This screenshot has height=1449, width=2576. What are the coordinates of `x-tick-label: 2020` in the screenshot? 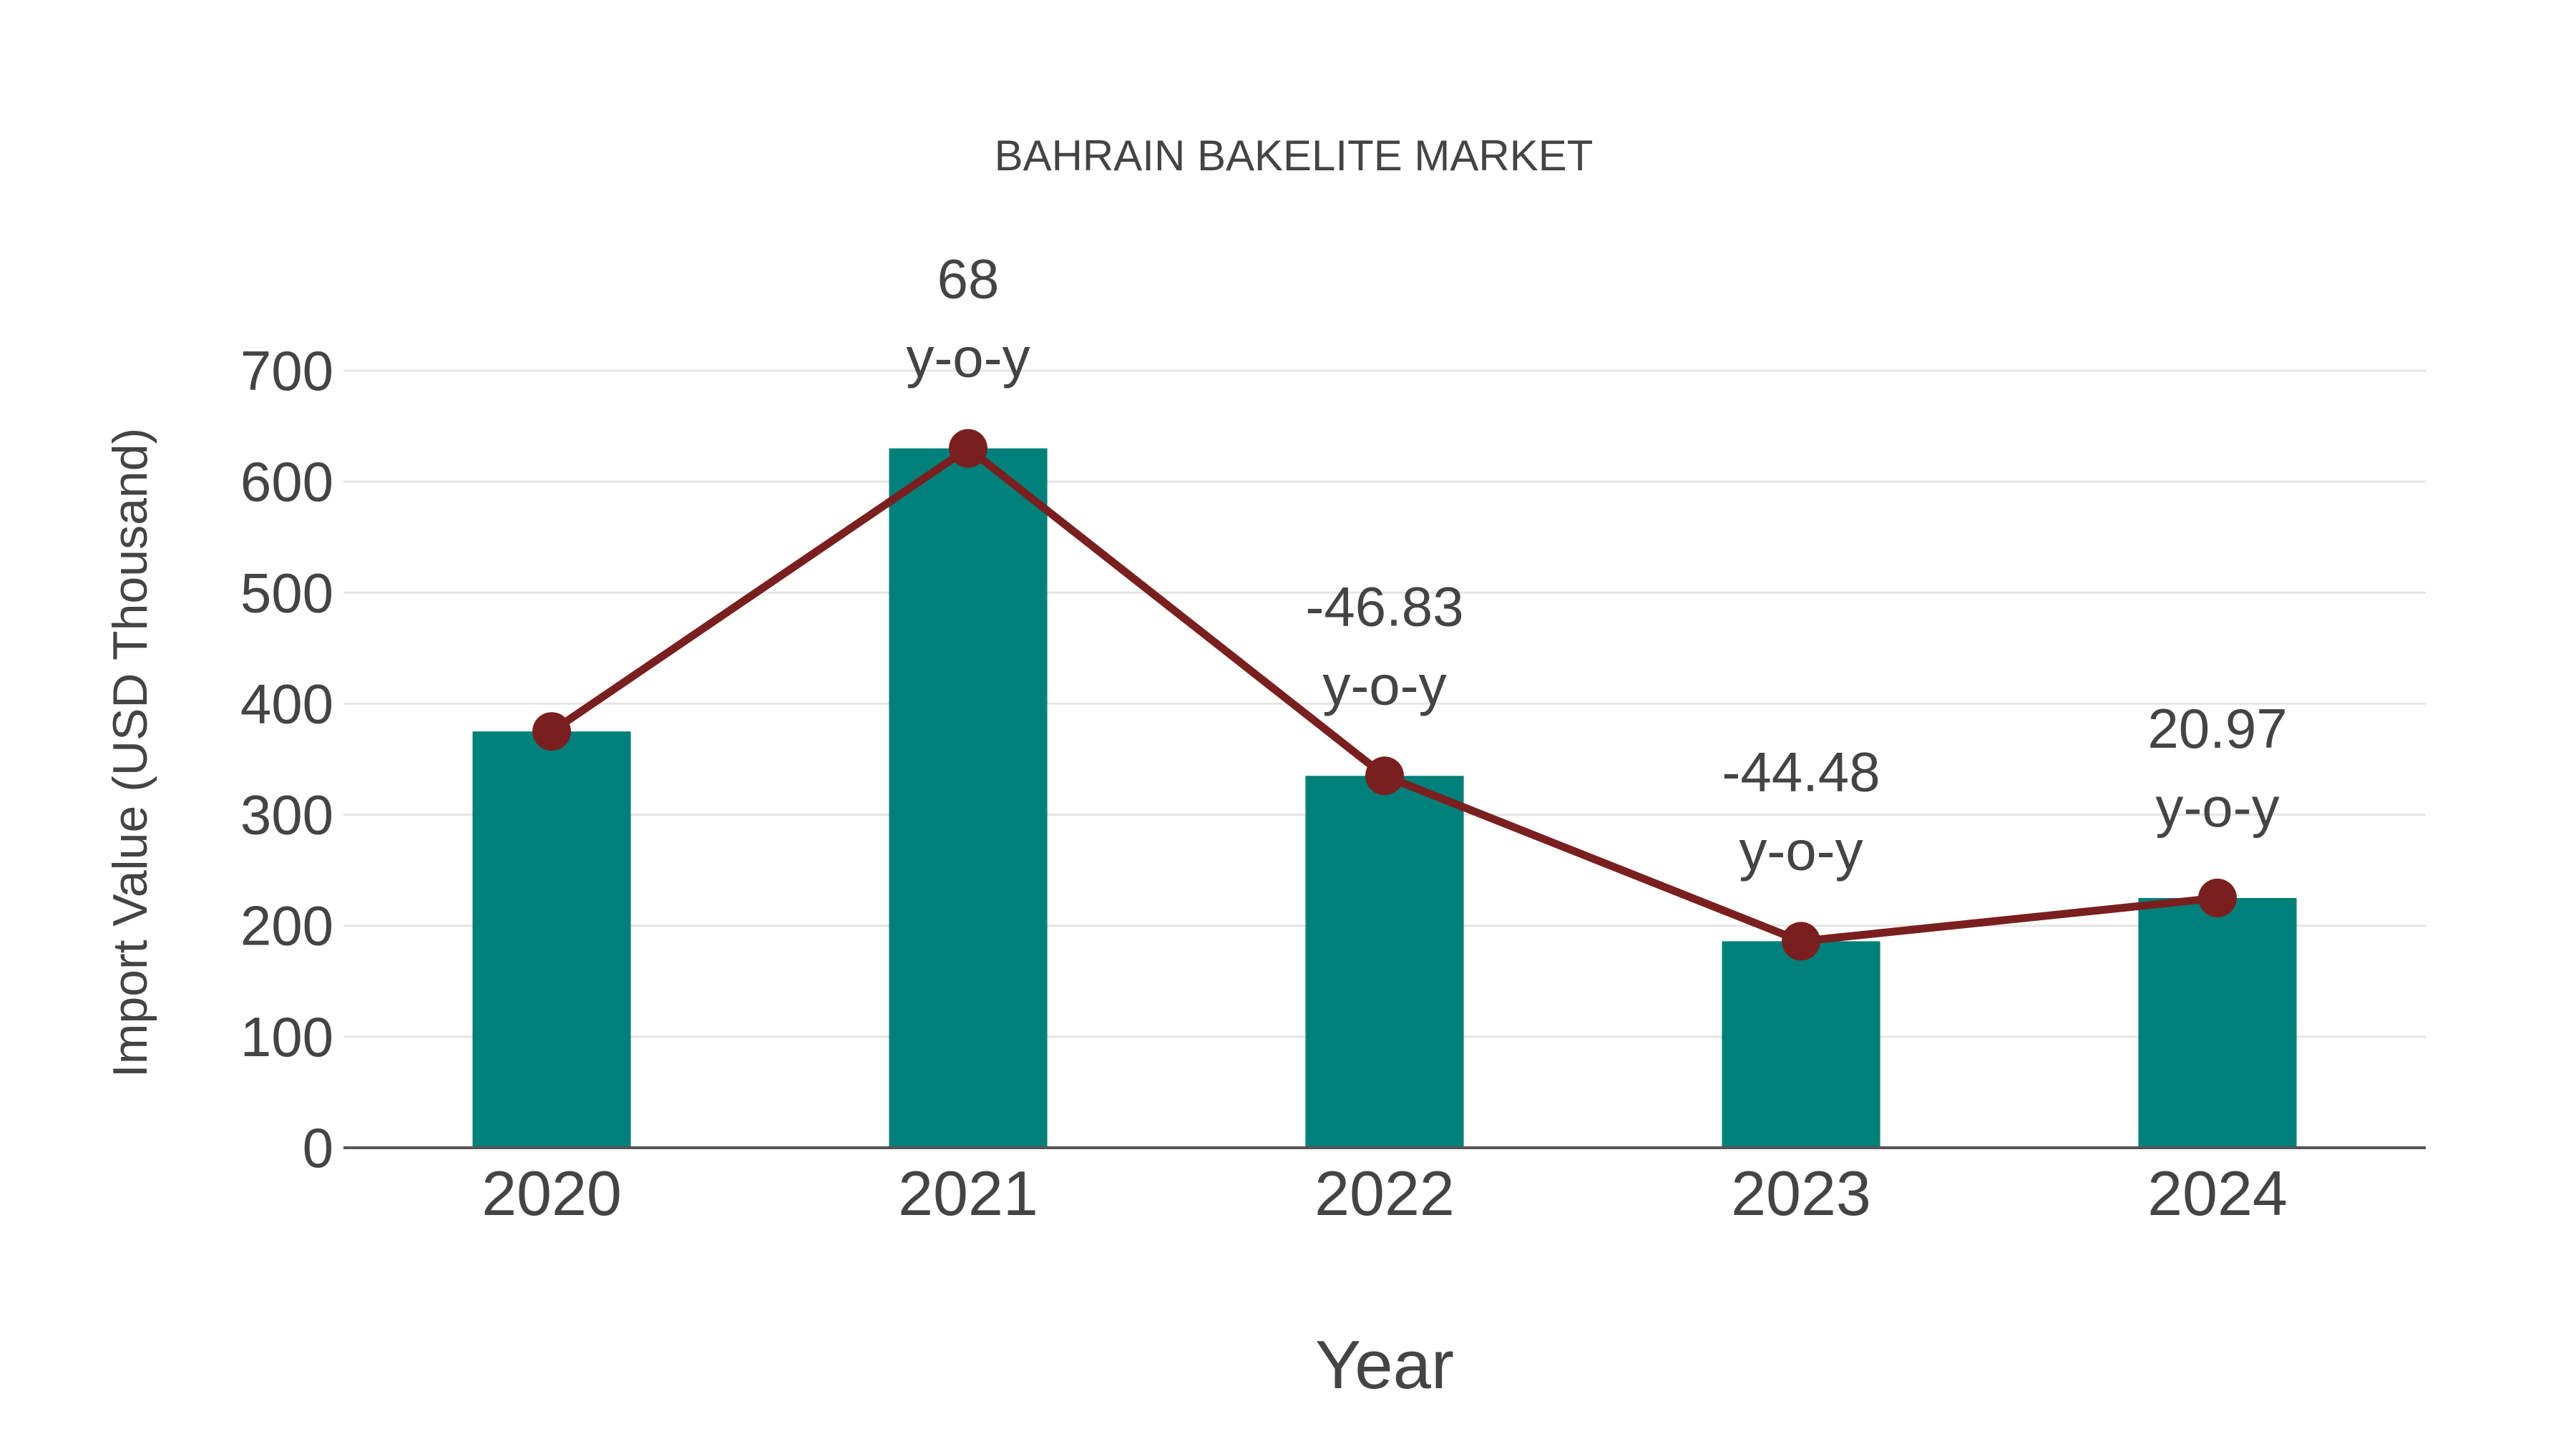 It's located at (552, 1193).